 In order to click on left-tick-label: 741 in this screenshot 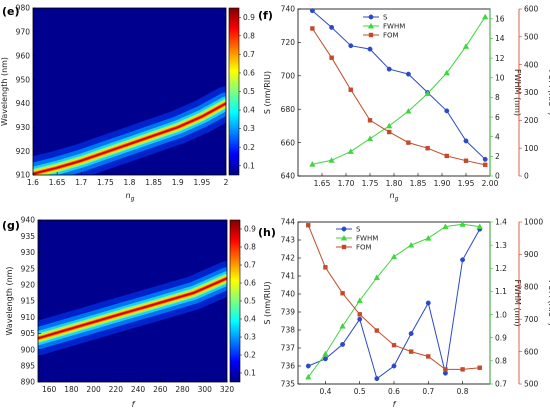, I will do `click(288, 276)`.